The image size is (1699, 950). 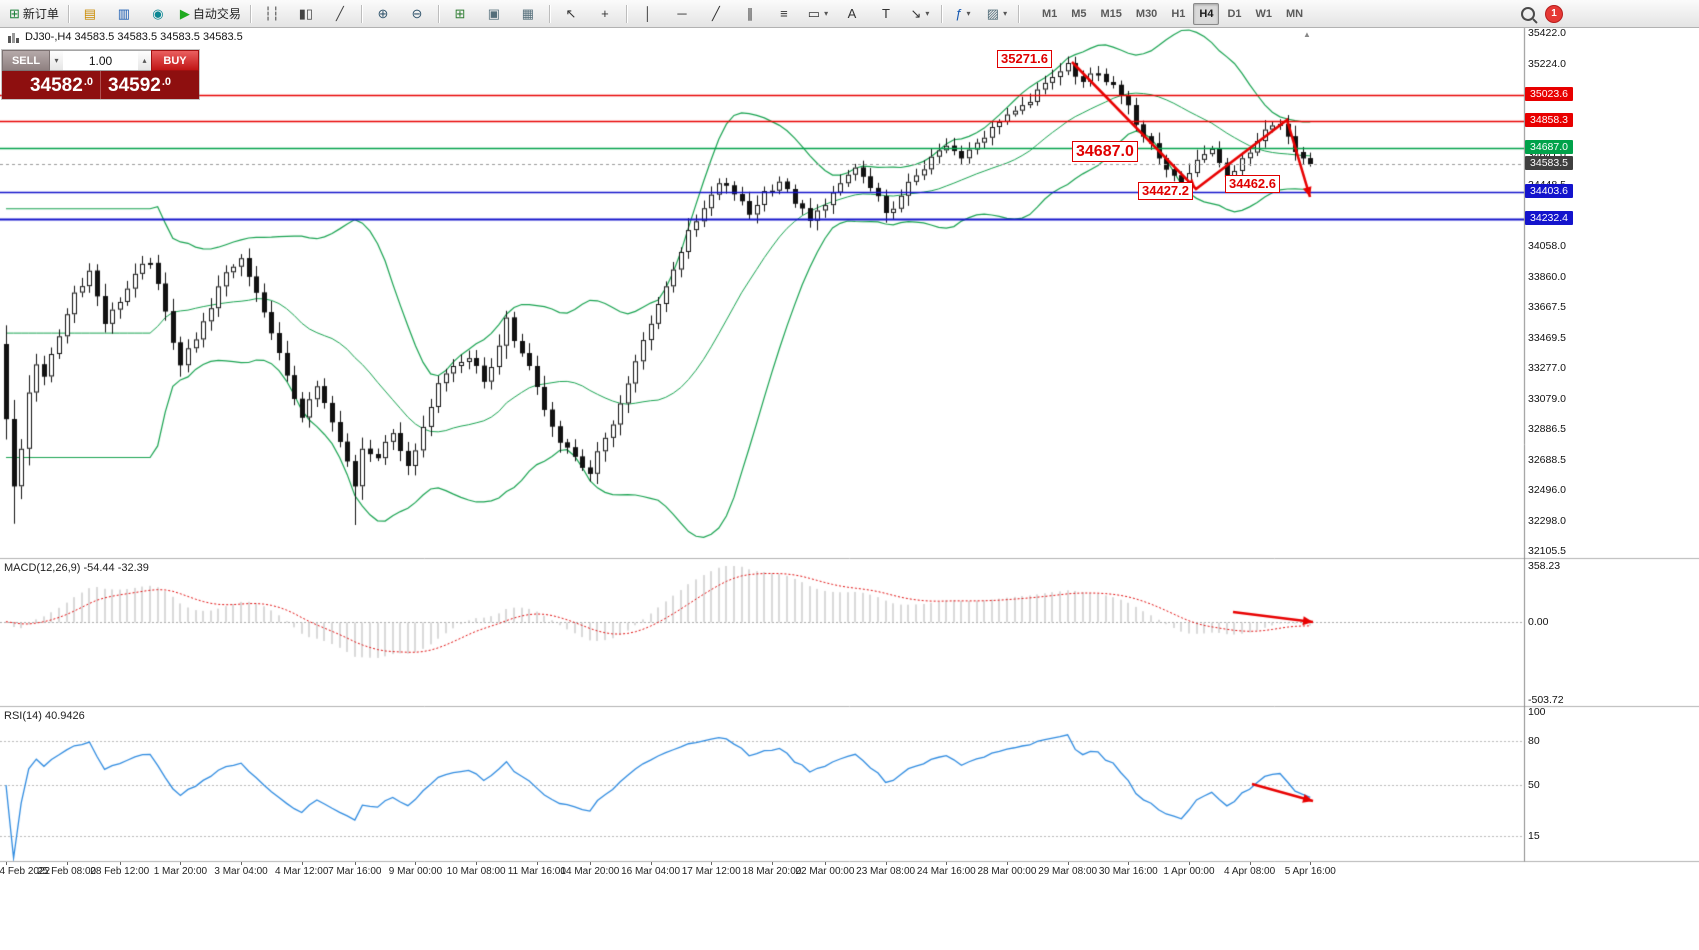 What do you see at coordinates (184, 13) in the screenshot?
I see `auto-trading-icon: ▶` at bounding box center [184, 13].